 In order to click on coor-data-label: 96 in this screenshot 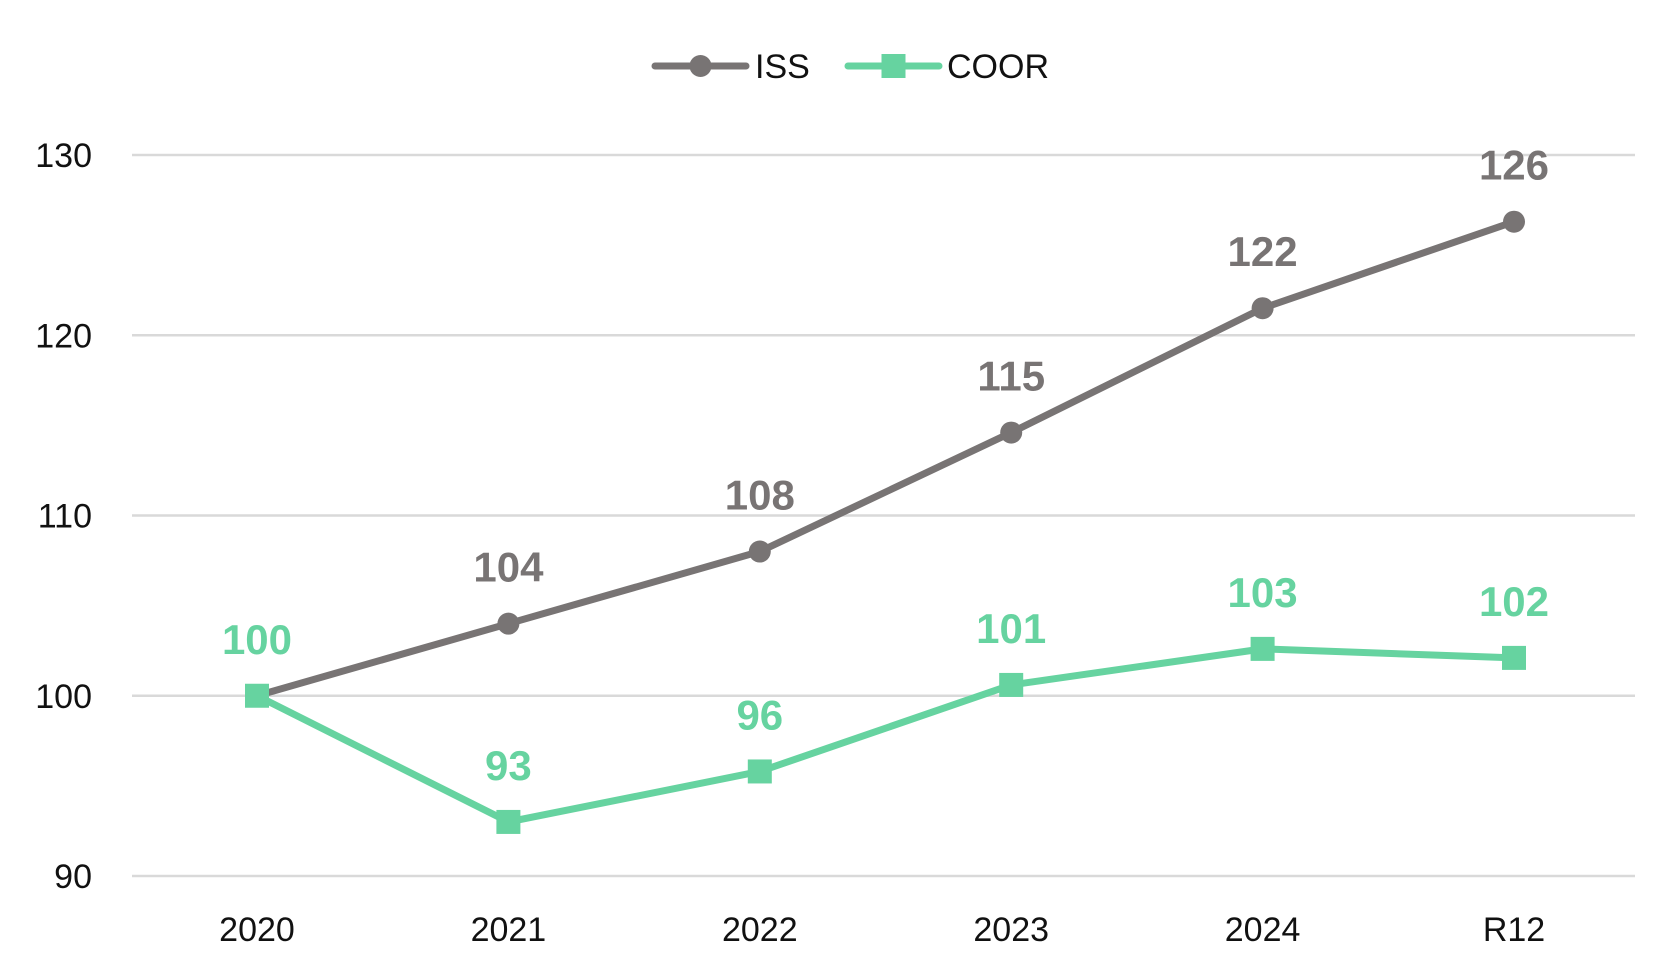, I will do `click(759, 714)`.